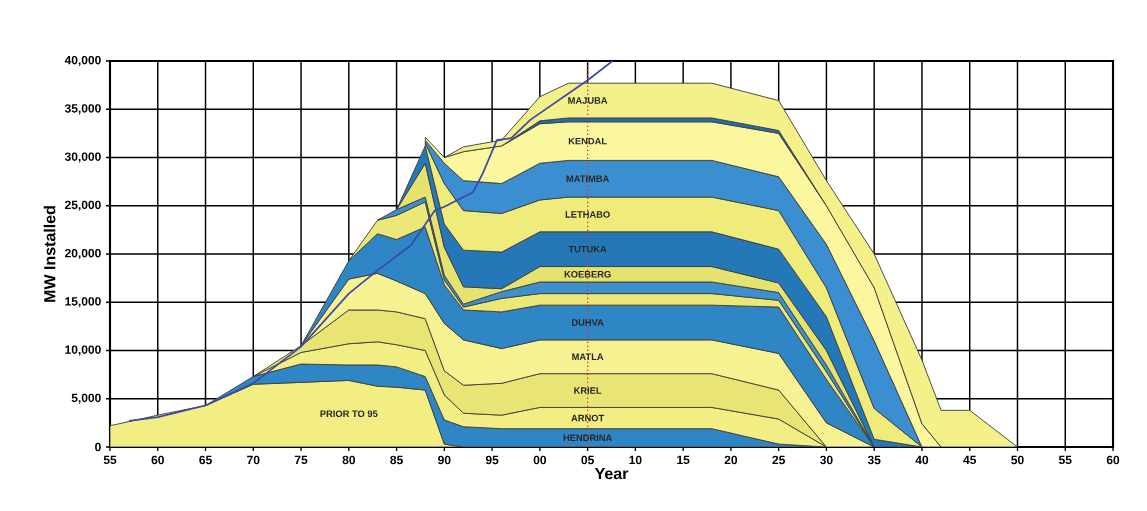  What do you see at coordinates (731, 460) in the screenshot?
I see `x-tick-label: 20` at bounding box center [731, 460].